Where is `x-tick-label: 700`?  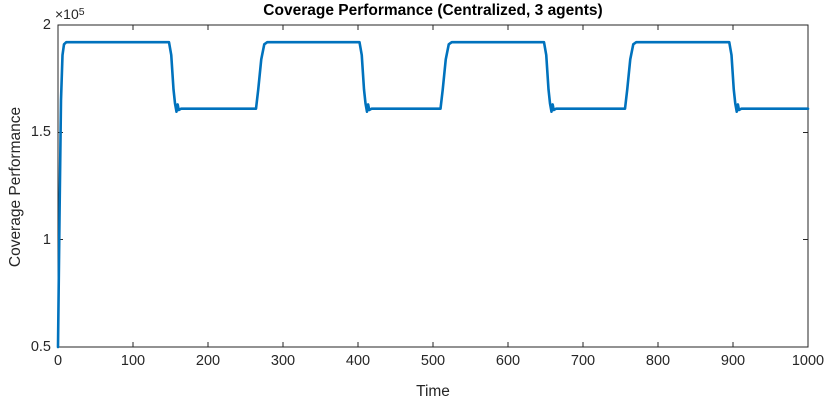
x-tick-label: 700 is located at coordinates (583, 361).